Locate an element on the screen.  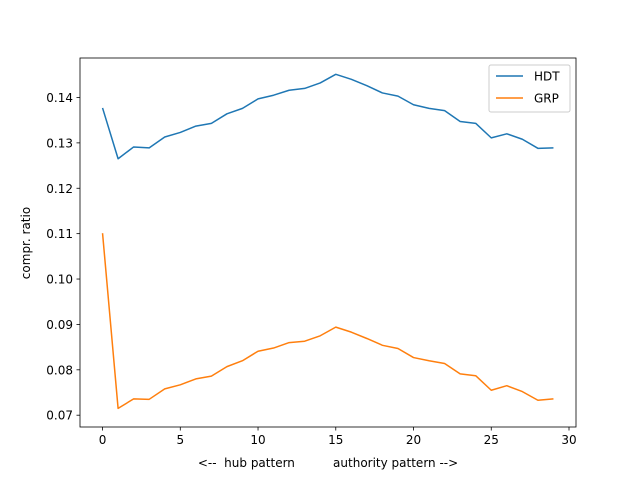
x-tick-label: 15 is located at coordinates (335, 440).